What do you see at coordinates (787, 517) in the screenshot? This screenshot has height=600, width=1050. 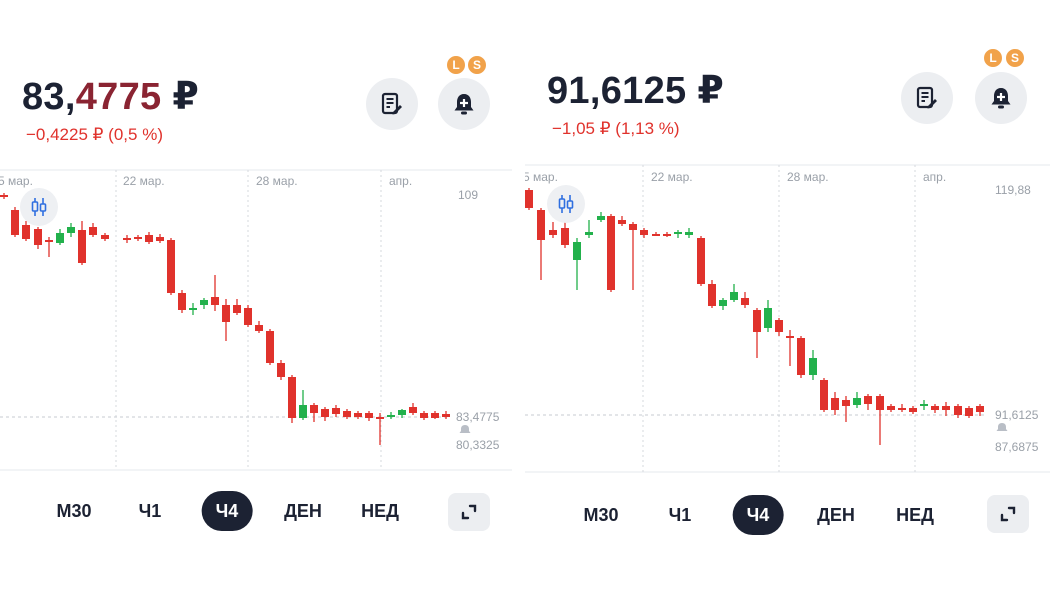 I see `timeframe-selector: М30 Ч1 Ч4 ДЕН НЕД` at bounding box center [787, 517].